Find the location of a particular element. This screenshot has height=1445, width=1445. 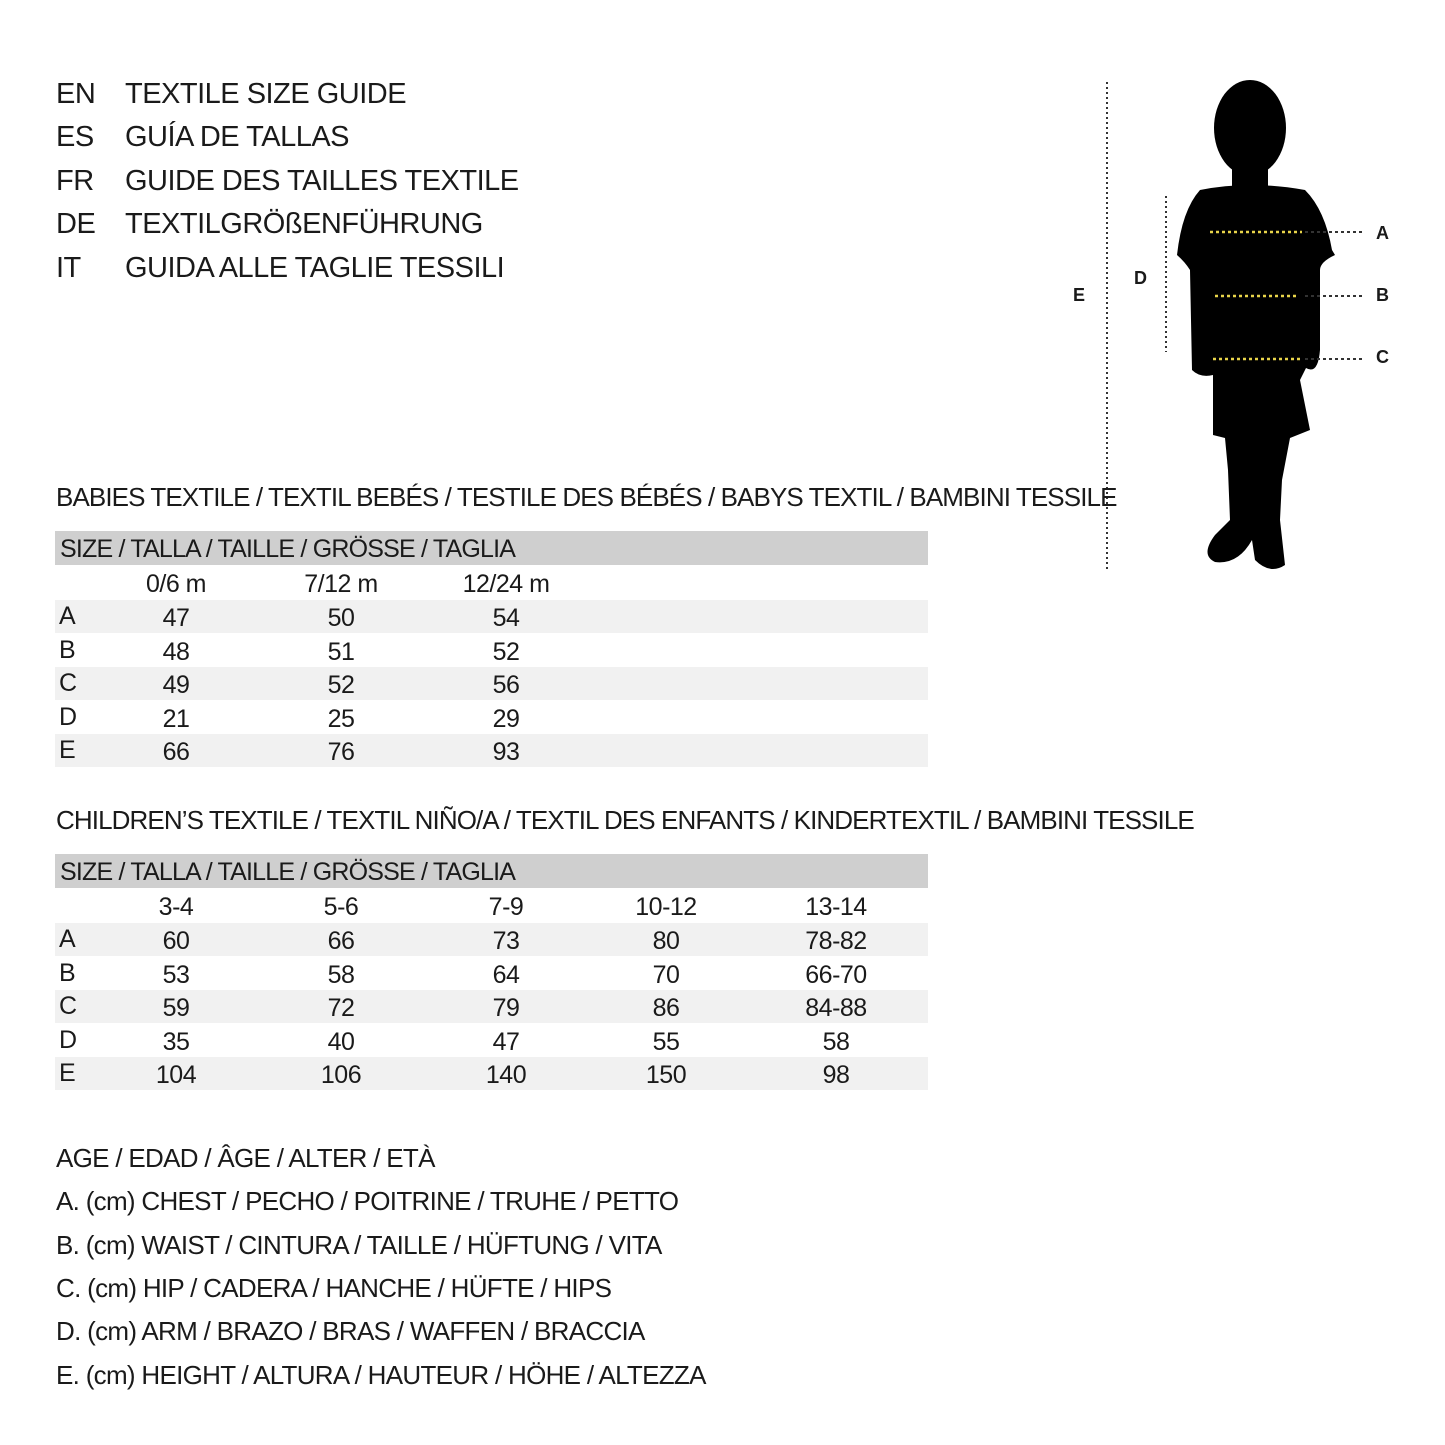

table-cell: 53 is located at coordinates (176, 974).